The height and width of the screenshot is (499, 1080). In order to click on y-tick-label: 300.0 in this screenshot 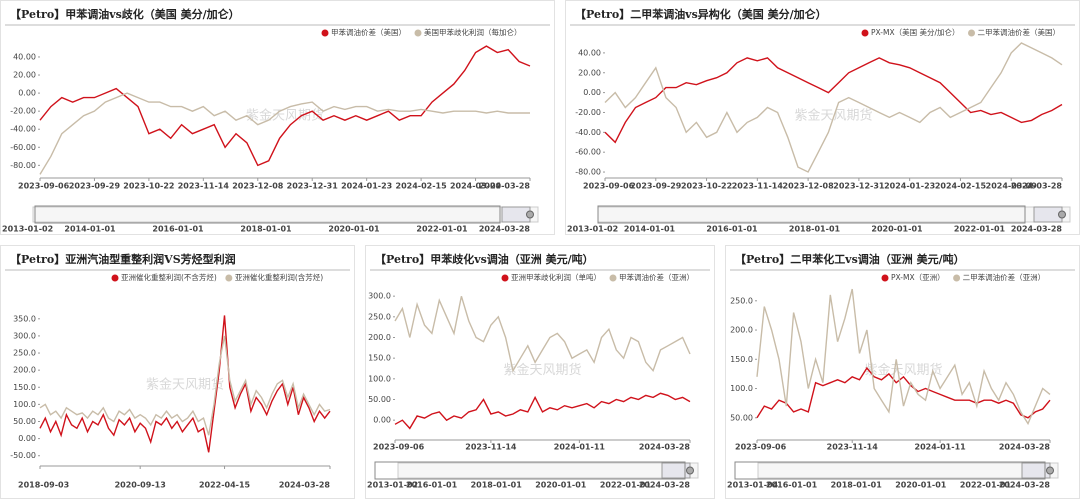, I will do `click(379, 296)`.